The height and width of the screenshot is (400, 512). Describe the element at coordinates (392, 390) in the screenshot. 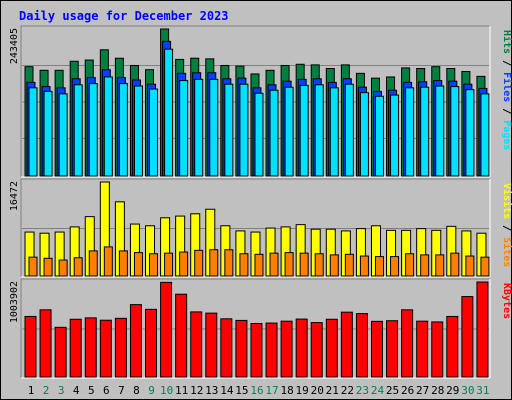

I see `day-label-25: 25` at that location.